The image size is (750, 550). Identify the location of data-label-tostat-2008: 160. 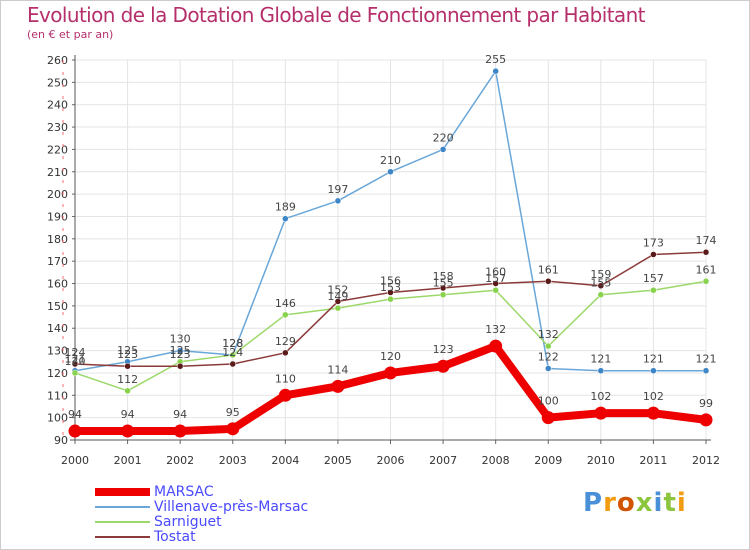
(495, 272).